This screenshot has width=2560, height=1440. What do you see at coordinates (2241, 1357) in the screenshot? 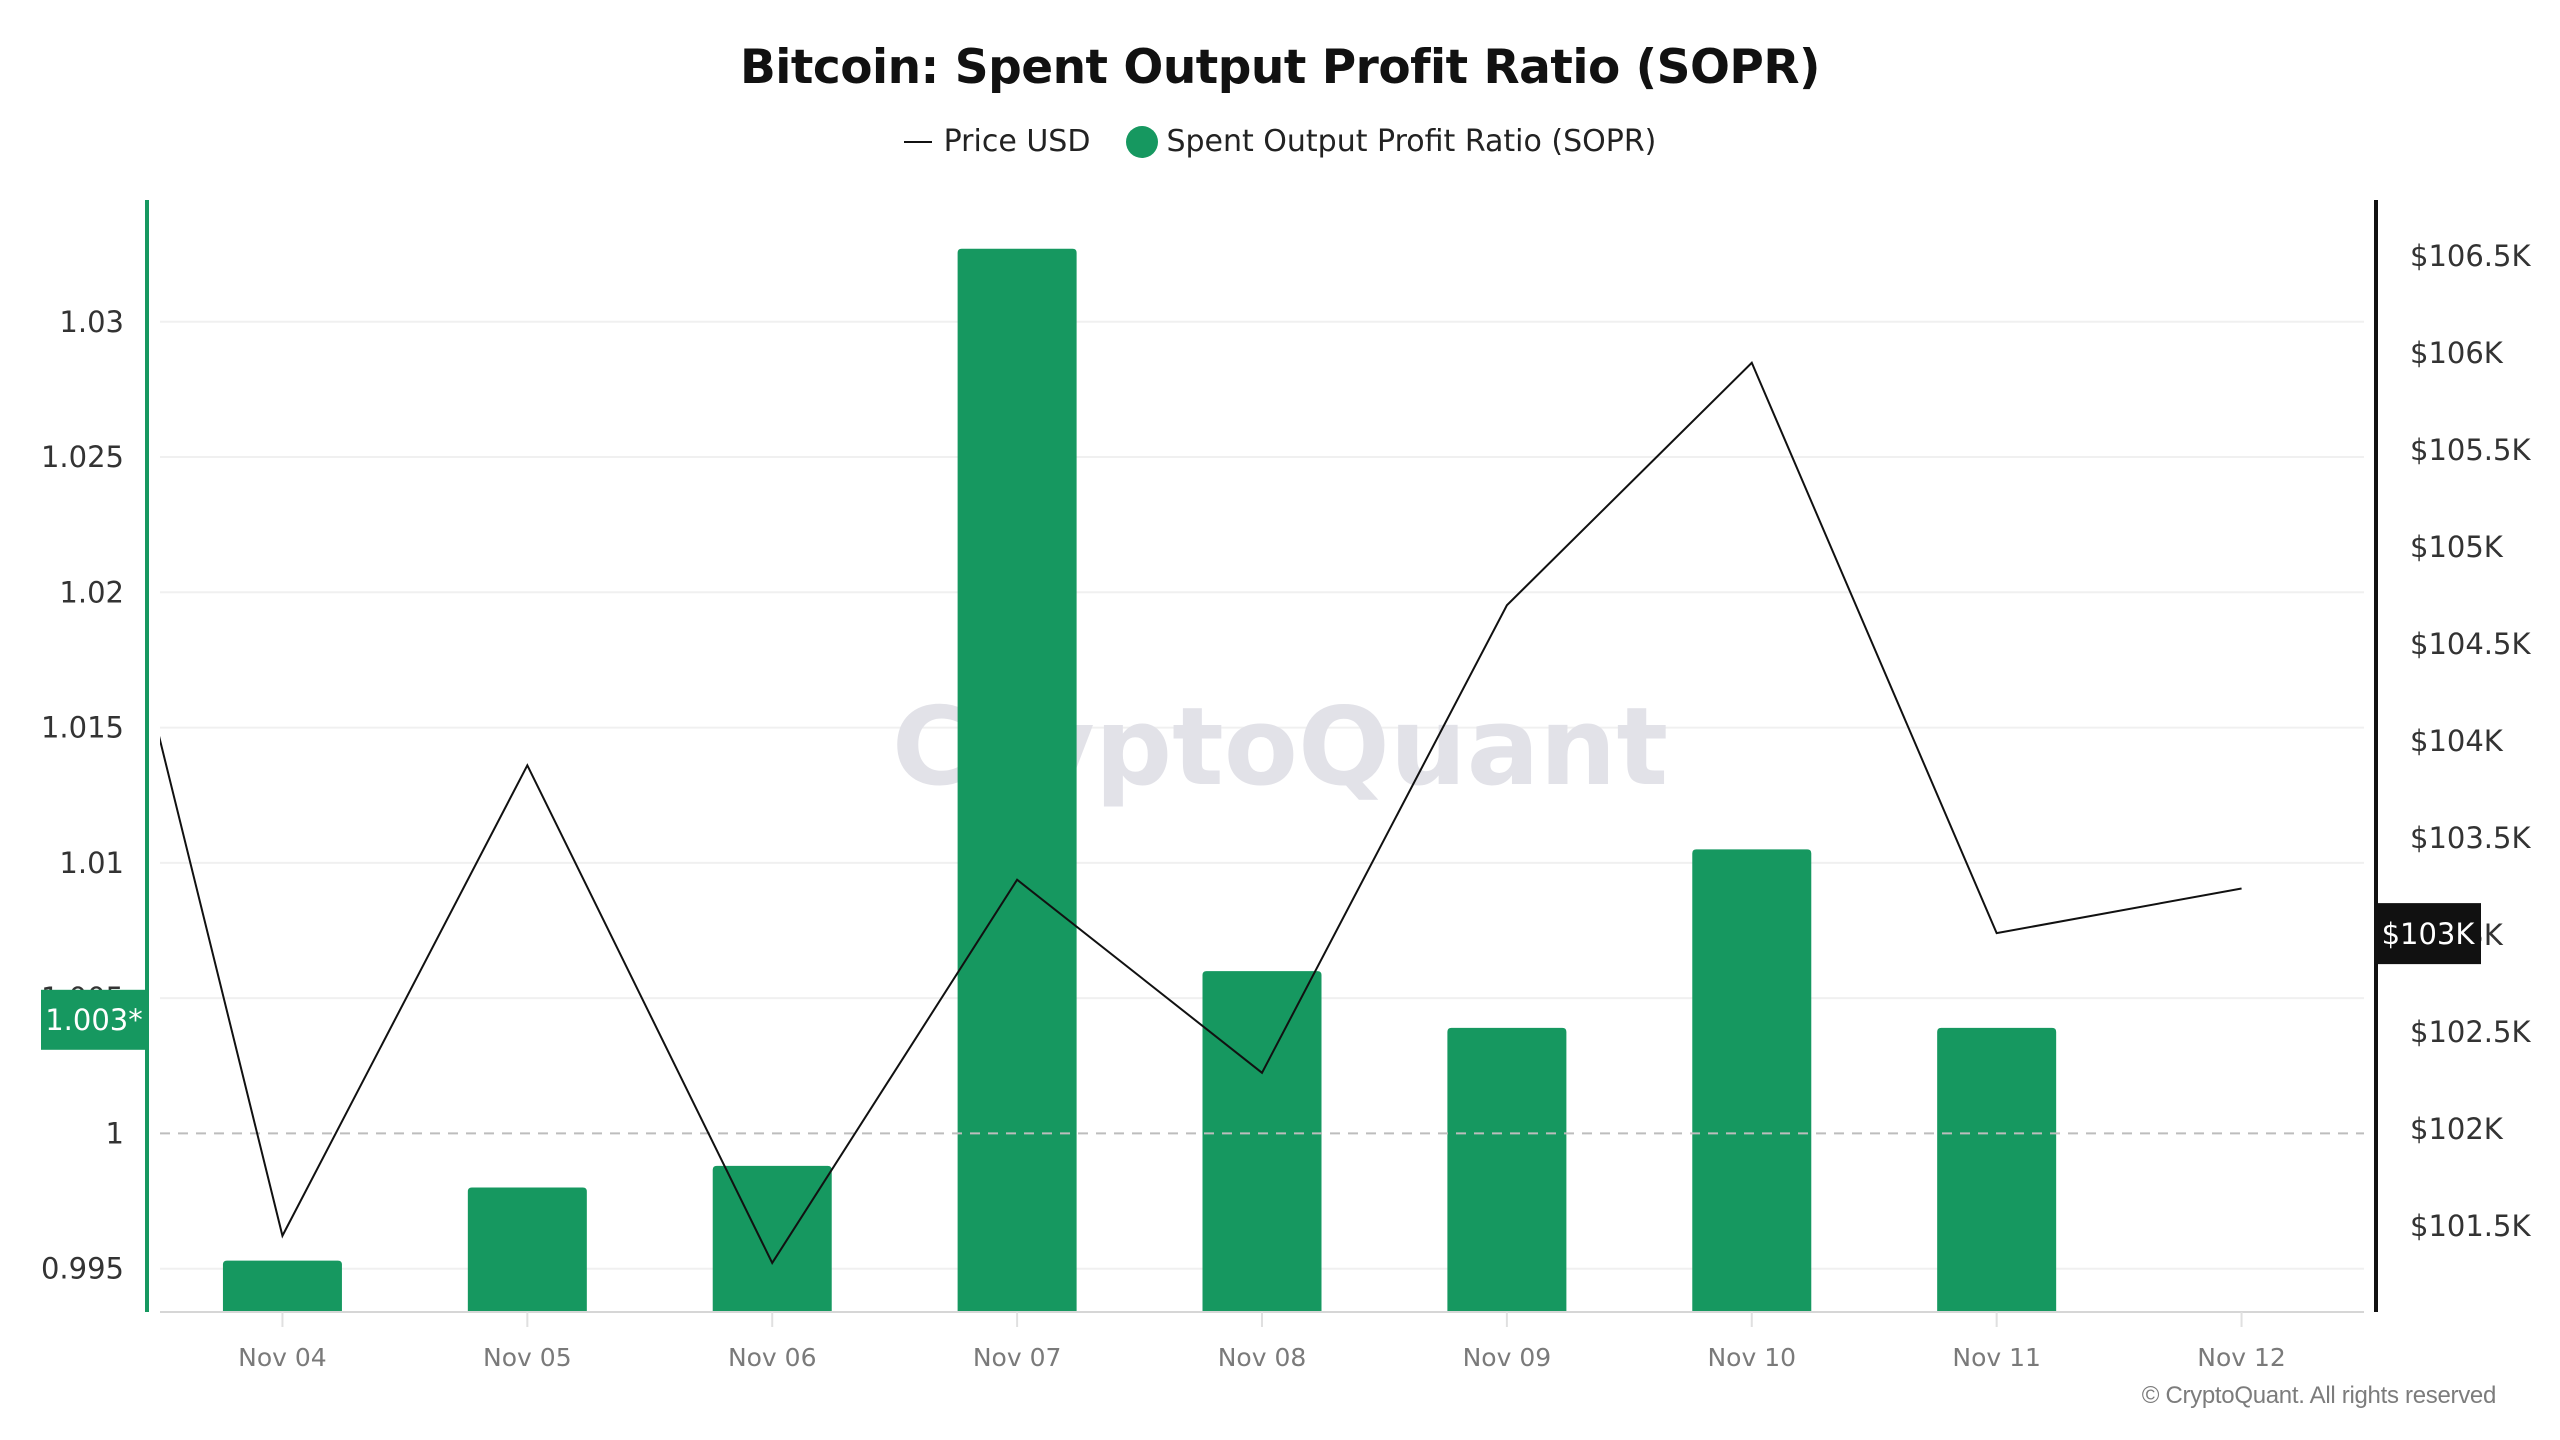
I see `x-tick-label: Nov 12` at bounding box center [2241, 1357].